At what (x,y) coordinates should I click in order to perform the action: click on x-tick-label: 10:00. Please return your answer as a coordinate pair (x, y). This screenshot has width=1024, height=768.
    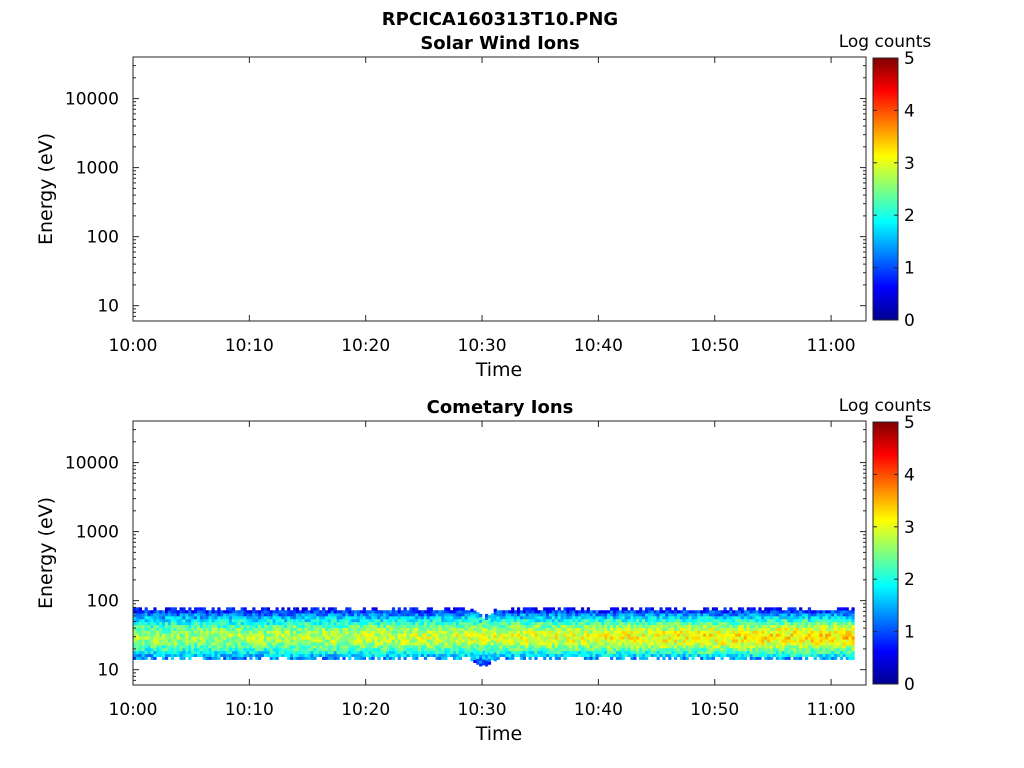
    Looking at the image, I should click on (133, 346).